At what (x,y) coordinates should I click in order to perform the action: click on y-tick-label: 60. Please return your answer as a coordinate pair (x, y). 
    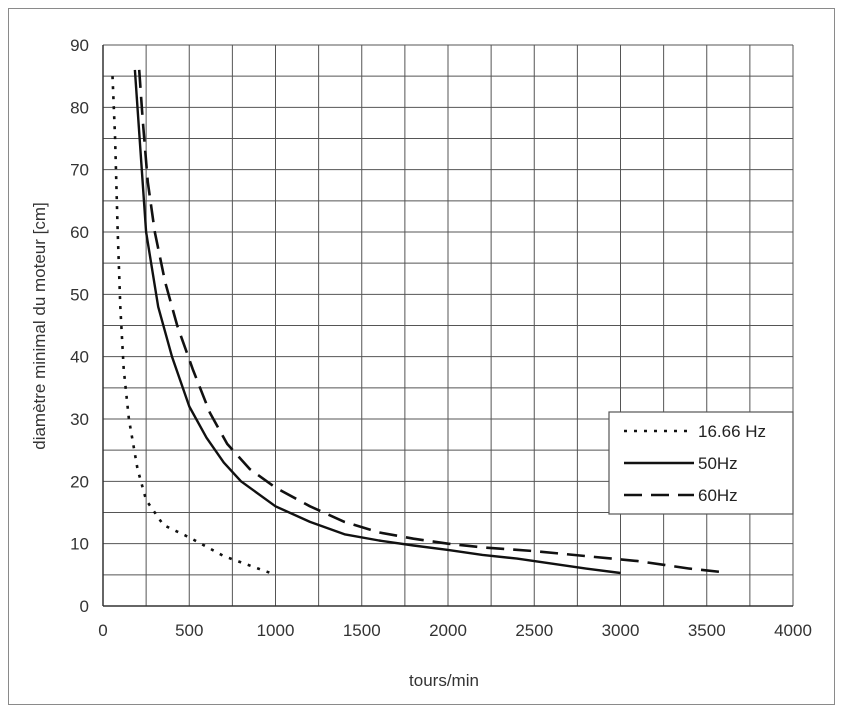
    Looking at the image, I should click on (79, 232).